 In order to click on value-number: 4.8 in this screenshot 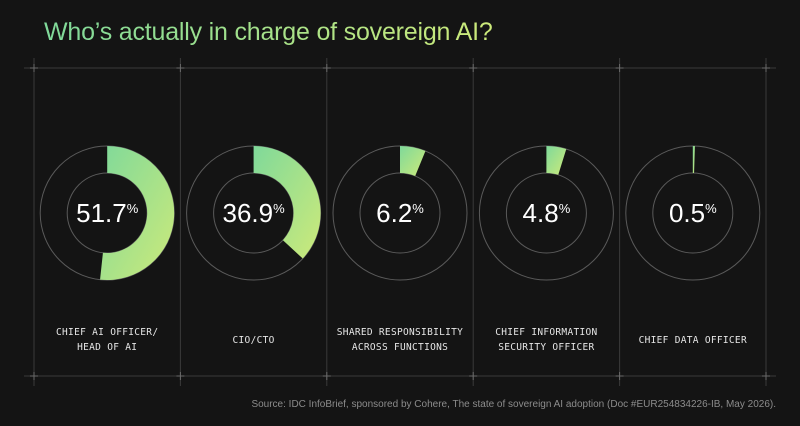, I will do `click(541, 213)`.